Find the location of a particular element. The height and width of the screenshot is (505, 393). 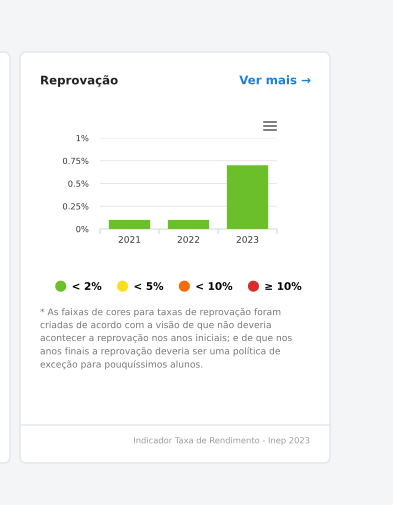

text: * As faixas de cores para taxas de reprovação foram criadas de acordo com a visão de que não deveria acontecer a reprovação nos anos iniciais; e de que nos anos finais a reprovação deveria ser uma política de exceção para pouquíssimos alunos. is located at coordinates (166, 339).